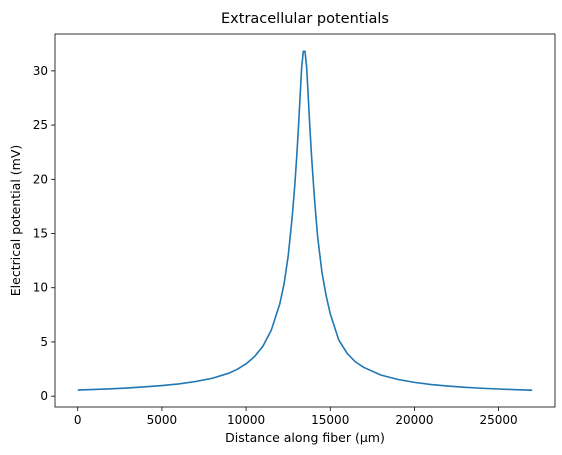 Image resolution: width=562 pixels, height=455 pixels. Describe the element at coordinates (305, 19) in the screenshot. I see `chart-title: Extracellular potentials` at that location.